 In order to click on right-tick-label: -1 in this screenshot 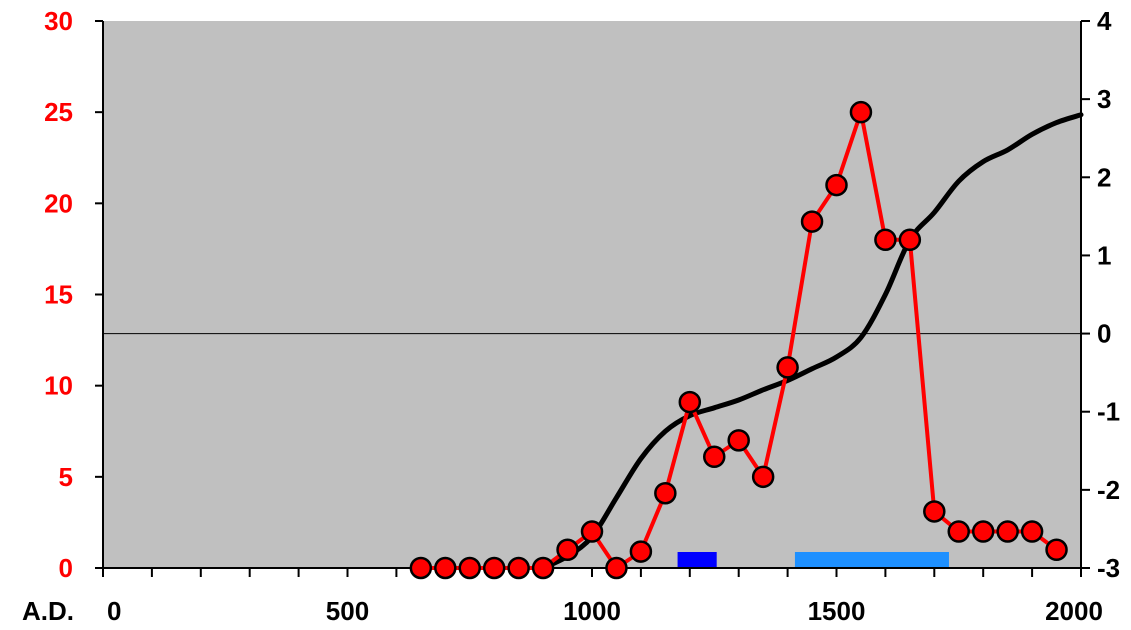, I will do `click(1108, 412)`.